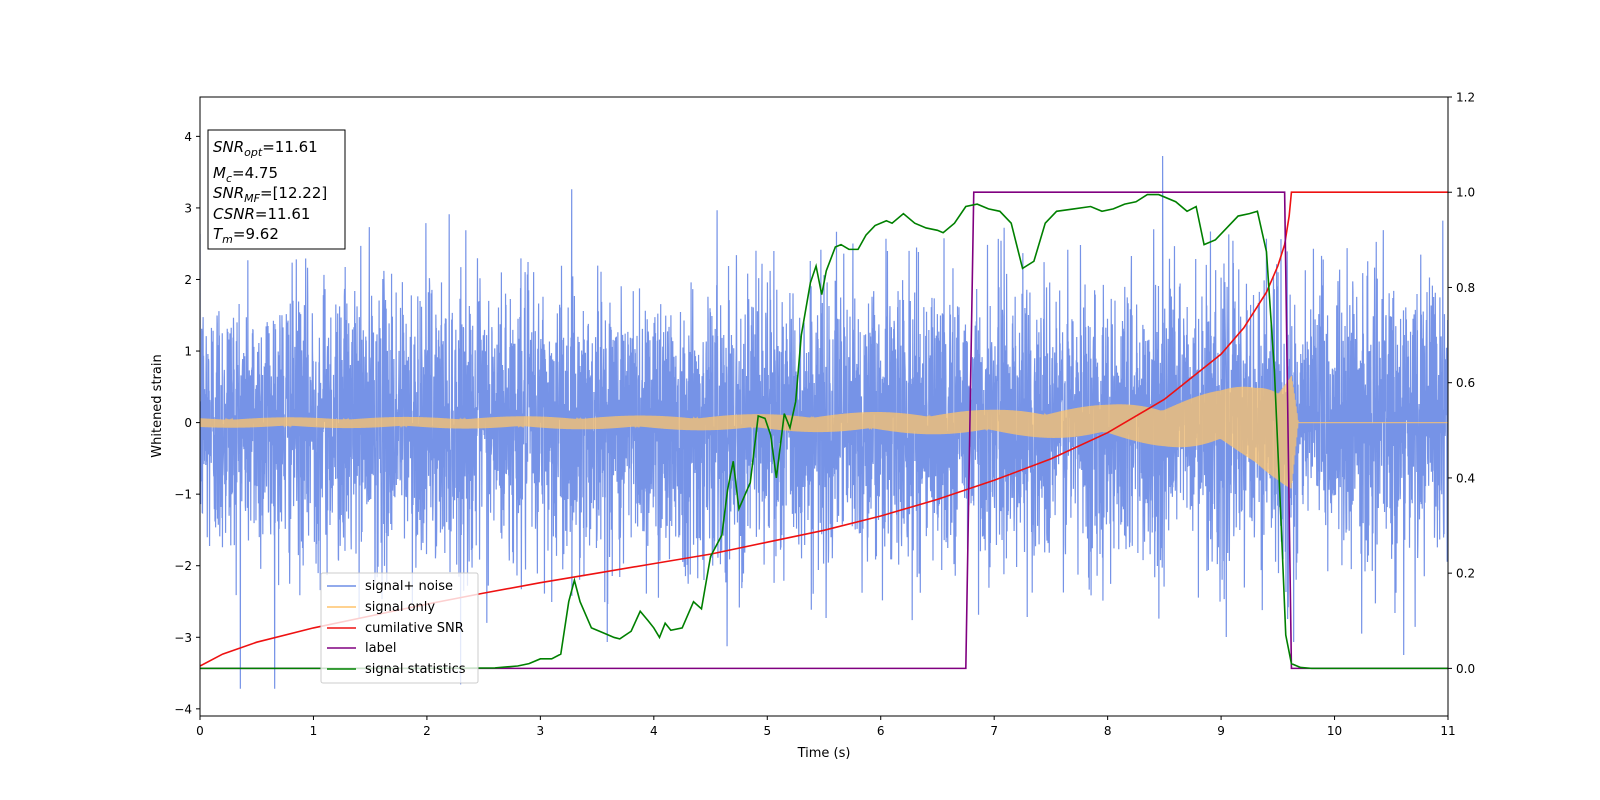 The width and height of the screenshot is (1600, 800). I want to click on x-tick-label: 11, so click(1447, 731).